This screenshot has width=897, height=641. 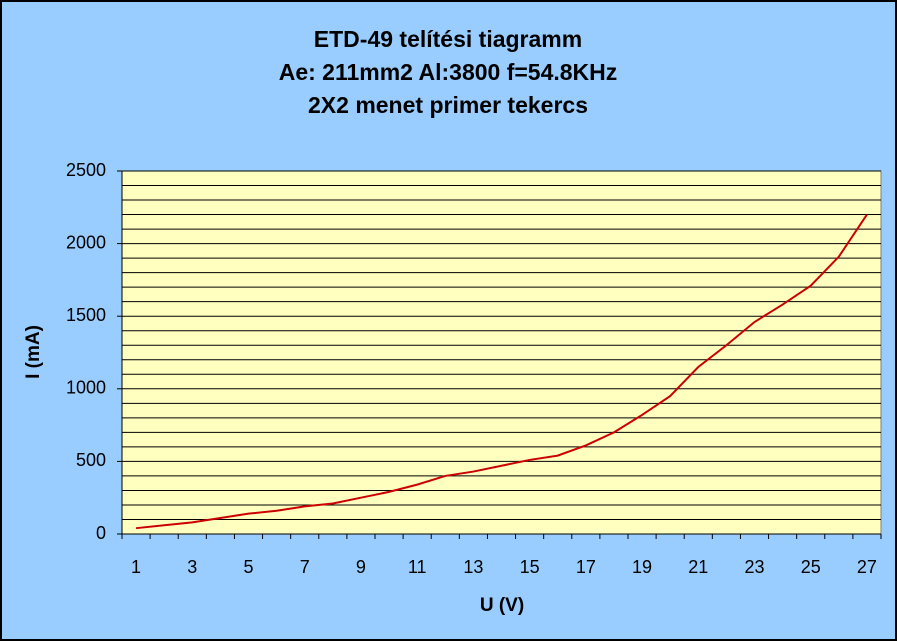 What do you see at coordinates (192, 567) in the screenshot?
I see `x-tick-label: 3` at bounding box center [192, 567].